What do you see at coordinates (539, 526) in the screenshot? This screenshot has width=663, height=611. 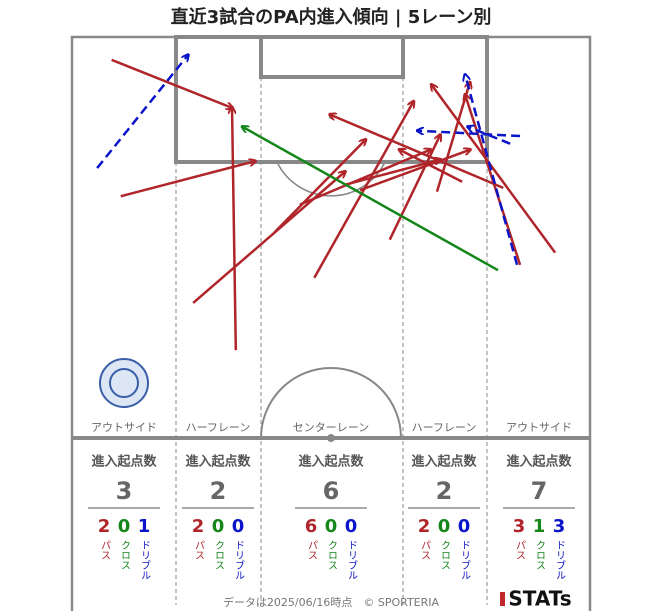 I see `cross-count: 1` at bounding box center [539, 526].